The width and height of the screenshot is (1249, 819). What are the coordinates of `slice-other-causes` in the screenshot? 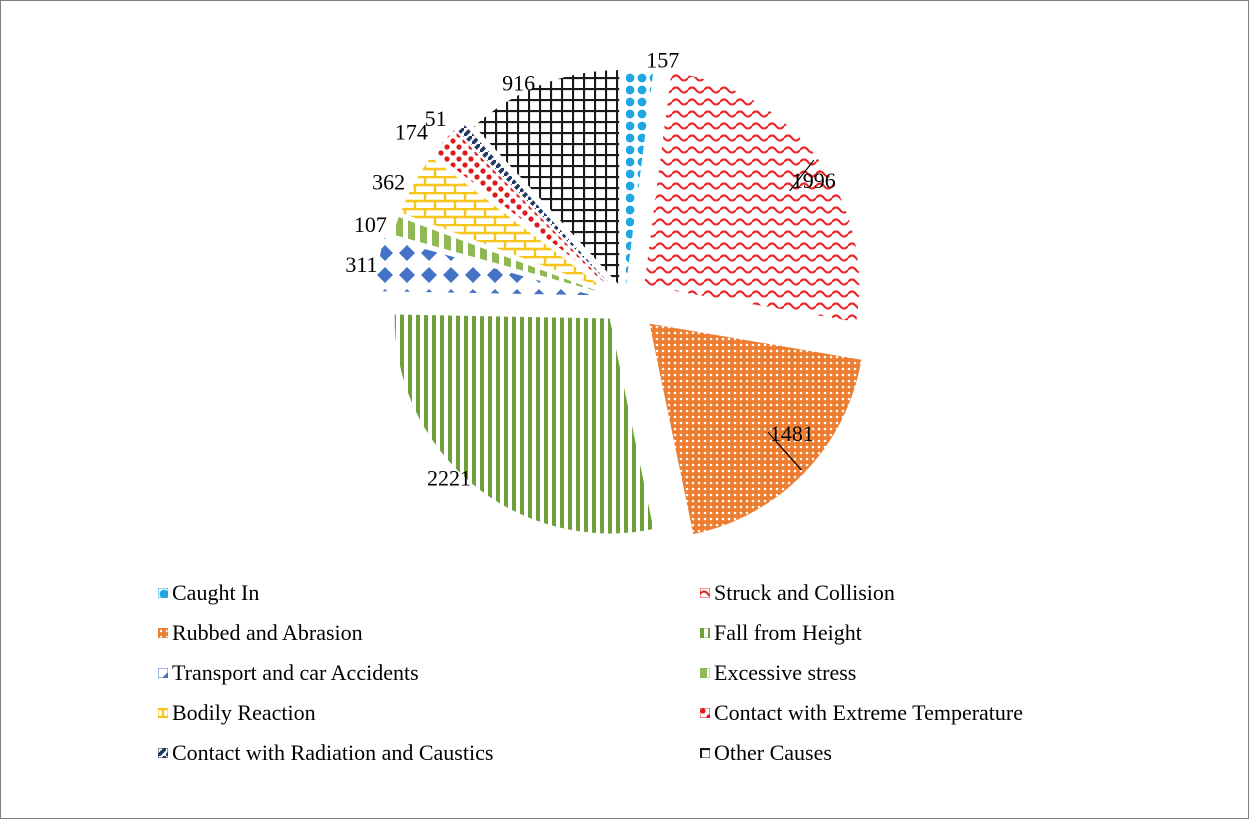 It's located at (547, 178).